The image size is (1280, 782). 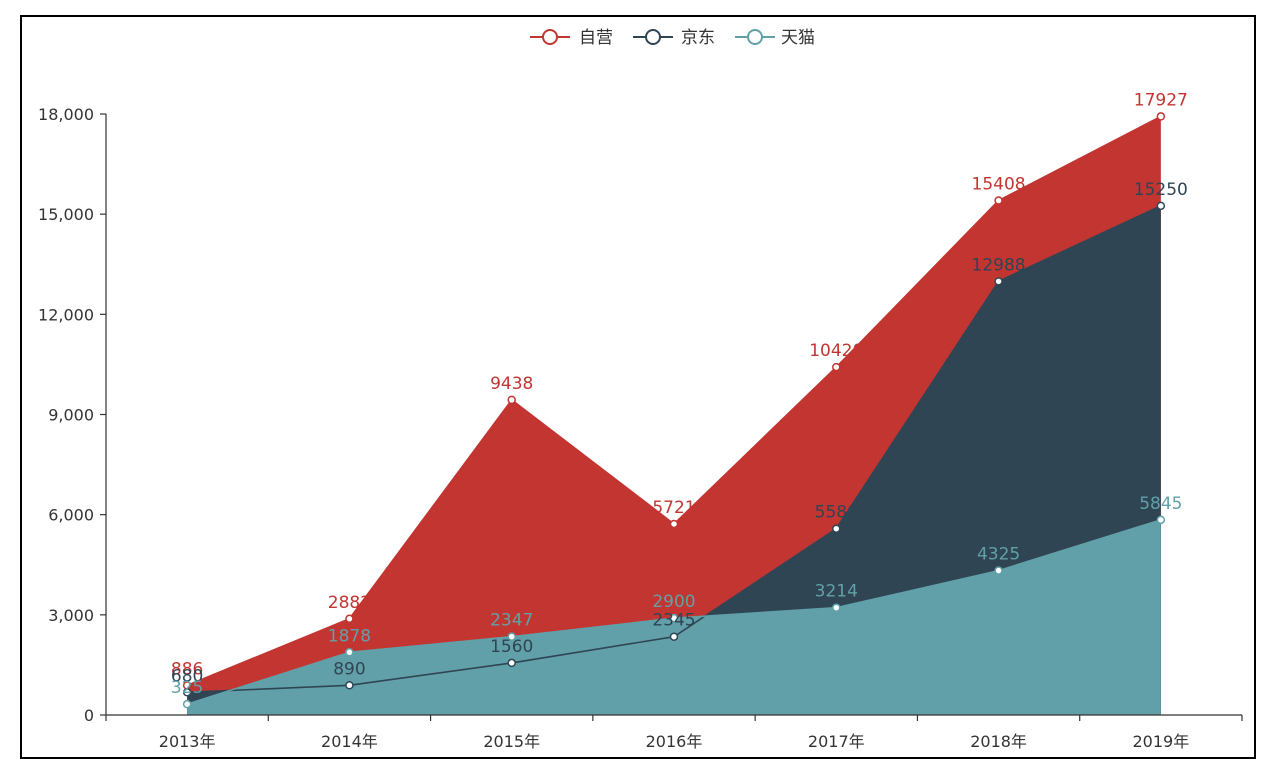 I want to click on data-label: 2882, so click(x=349, y=603).